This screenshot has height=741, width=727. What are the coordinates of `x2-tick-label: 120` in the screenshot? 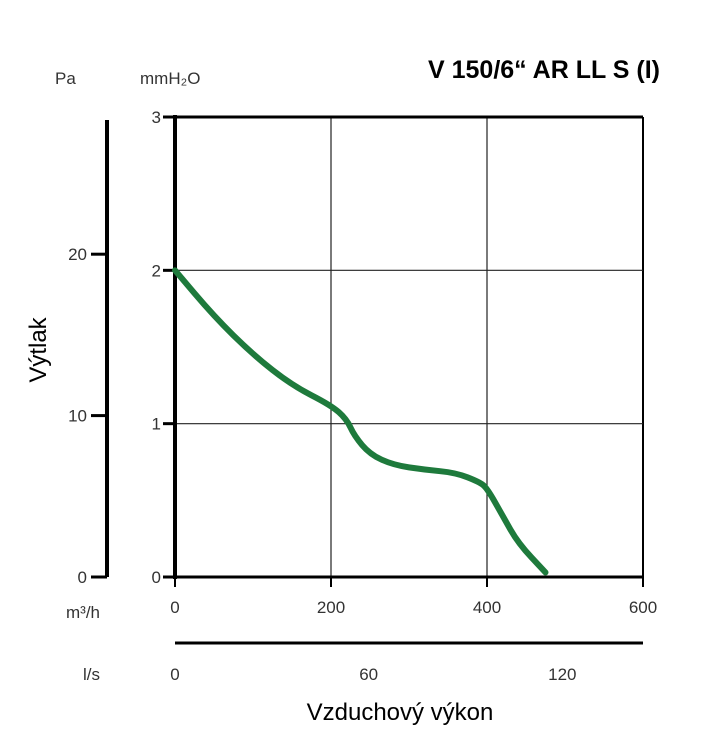 It's located at (562, 674).